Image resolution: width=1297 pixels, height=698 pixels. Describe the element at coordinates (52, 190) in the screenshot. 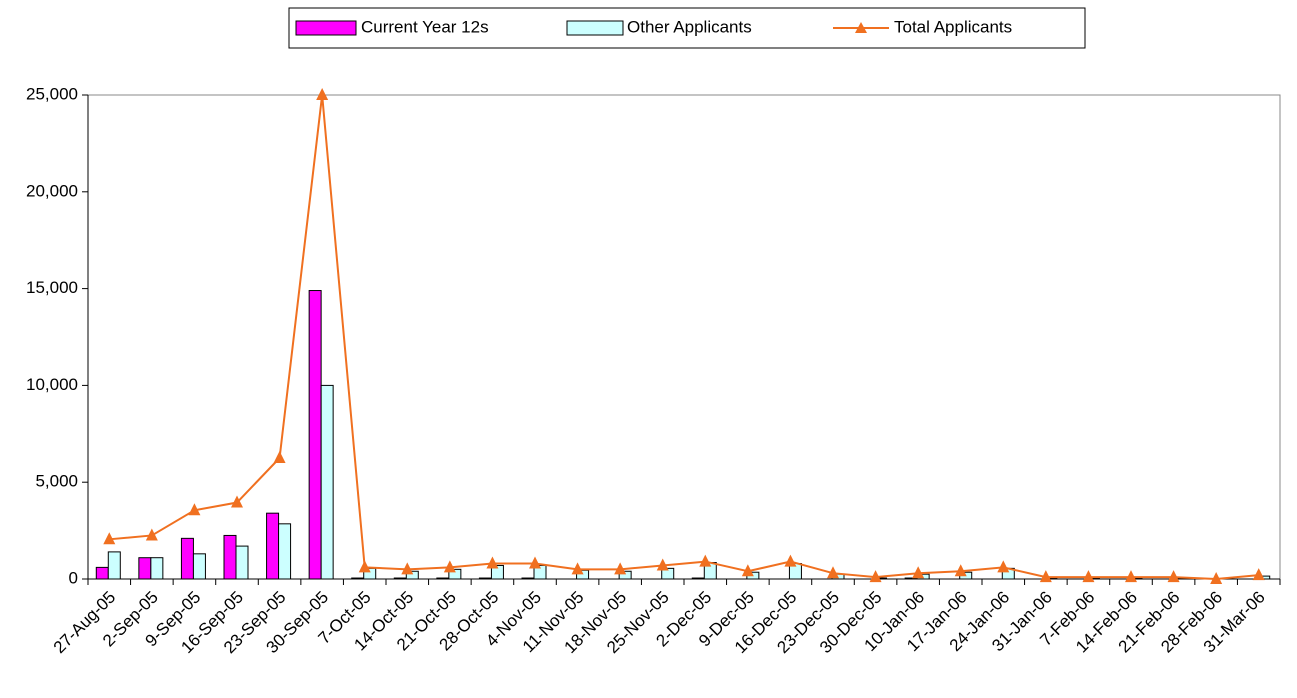

I see `y-tick-label: 20,000` at that location.